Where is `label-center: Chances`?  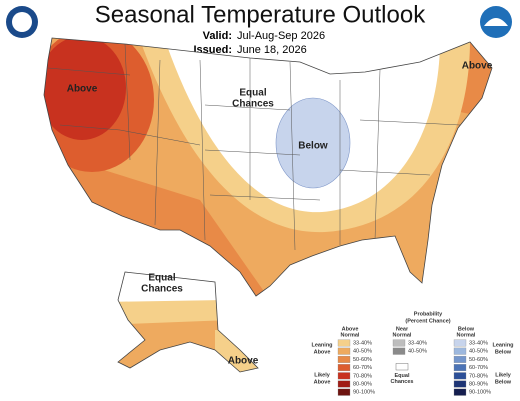
label-center: Chances is located at coordinates (253, 104).